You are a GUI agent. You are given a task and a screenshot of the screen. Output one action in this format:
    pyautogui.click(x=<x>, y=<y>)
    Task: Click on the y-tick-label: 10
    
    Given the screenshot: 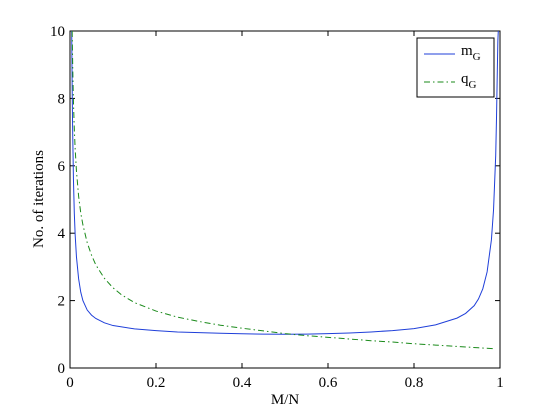 What is the action you would take?
    pyautogui.click(x=57, y=32)
    